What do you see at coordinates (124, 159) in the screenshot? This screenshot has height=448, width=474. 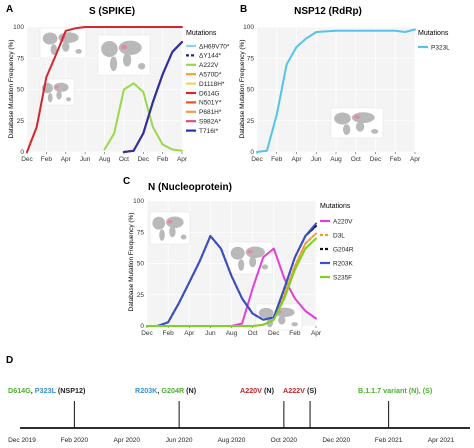 I see `x-tick-label: Oct` at bounding box center [124, 159].